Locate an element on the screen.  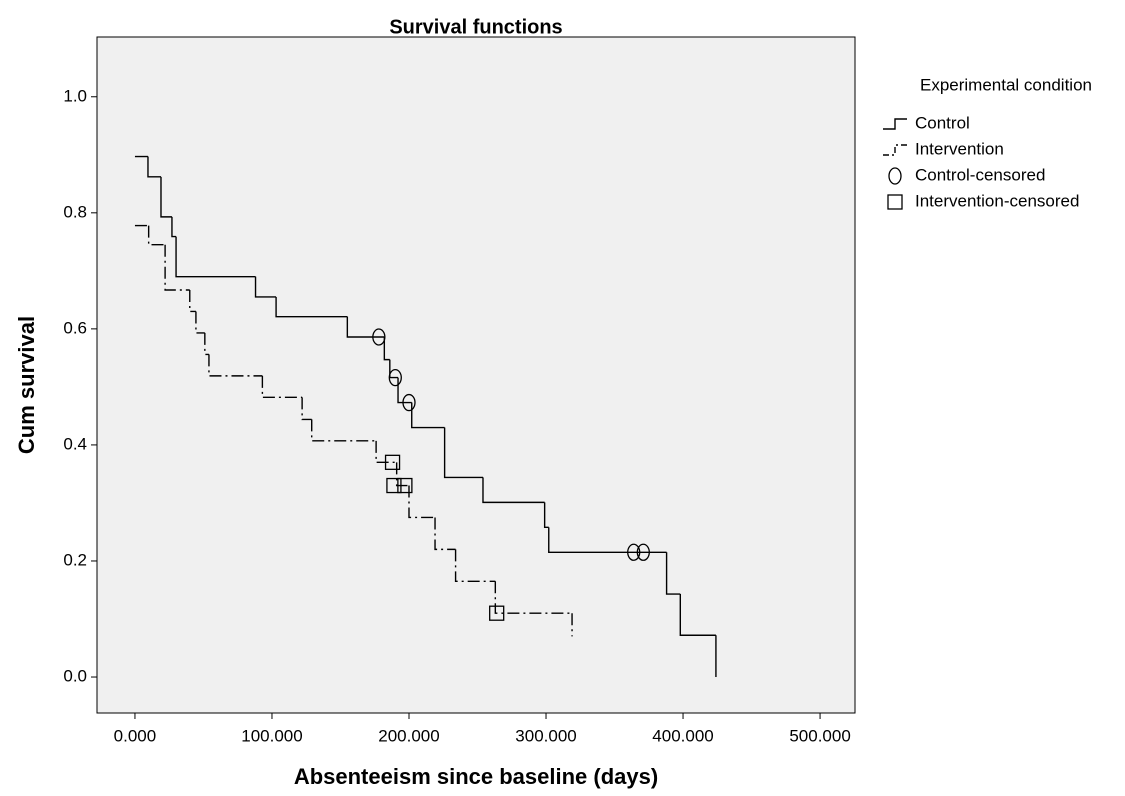
y-tick-label: 0.8 is located at coordinates (75, 211).